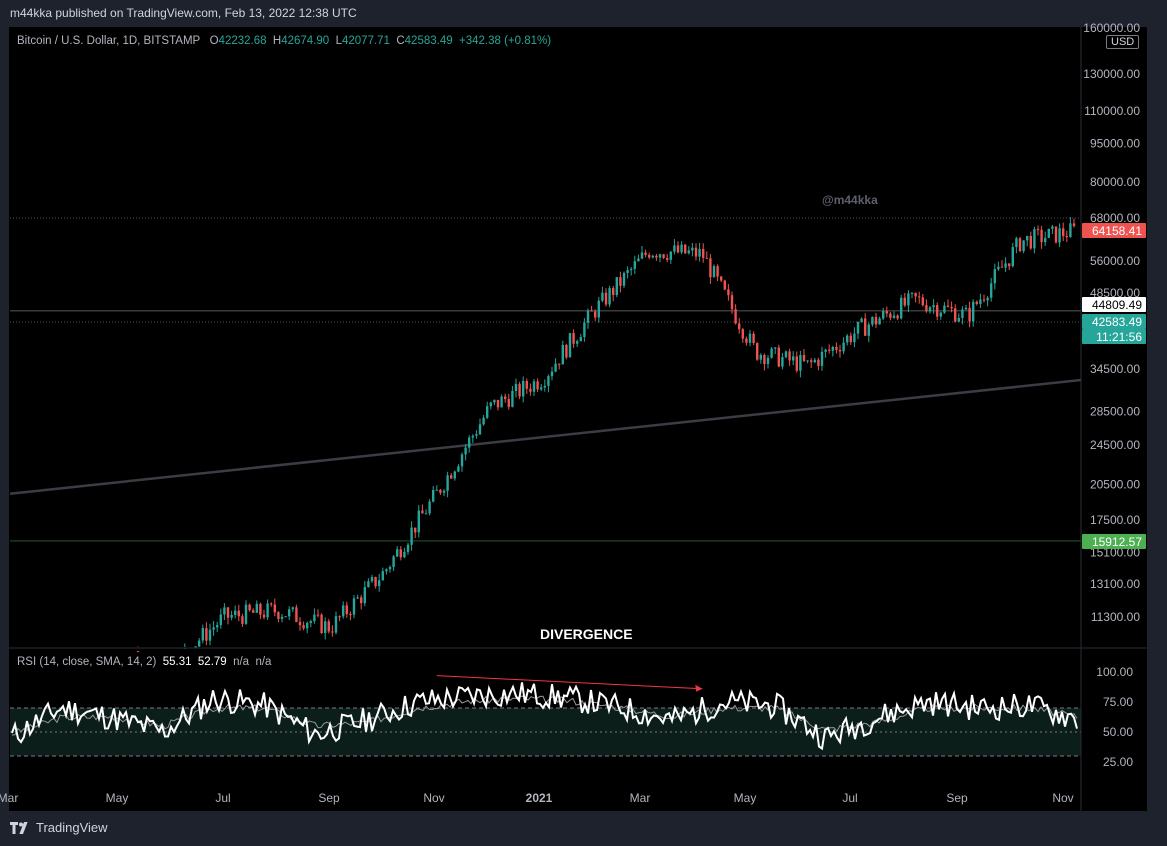 The height and width of the screenshot is (846, 1167). Describe the element at coordinates (1115, 369) in the screenshot. I see `price-tick-8: 34500.00` at that location.